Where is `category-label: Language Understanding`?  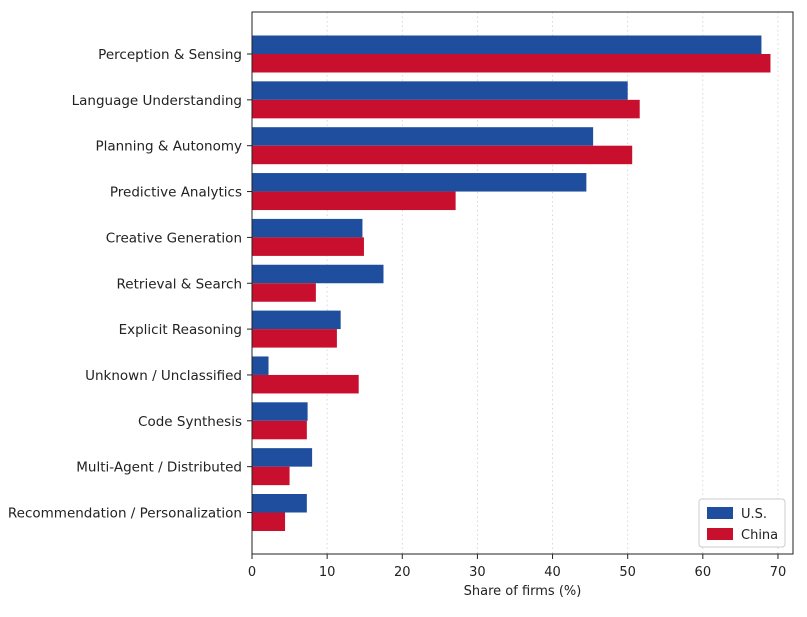 category-label: Language Understanding is located at coordinates (157, 101).